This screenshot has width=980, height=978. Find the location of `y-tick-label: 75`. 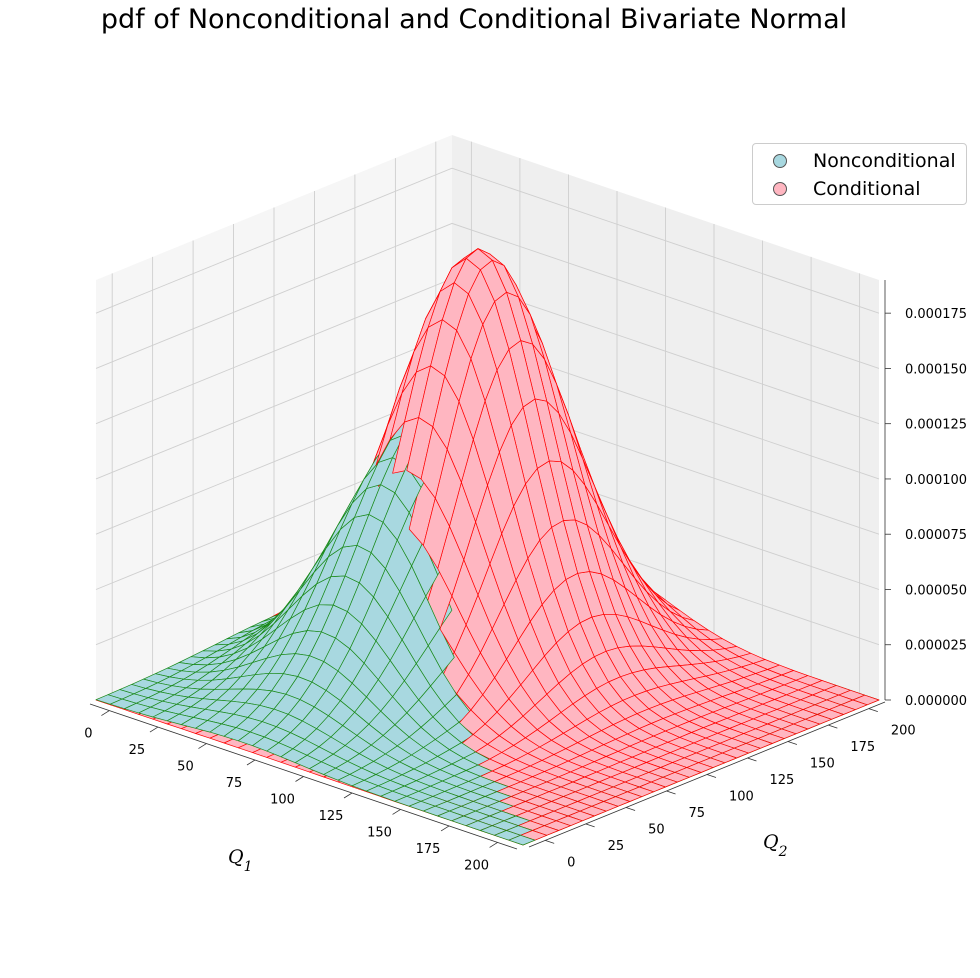

y-tick-label: 75 is located at coordinates (697, 813).